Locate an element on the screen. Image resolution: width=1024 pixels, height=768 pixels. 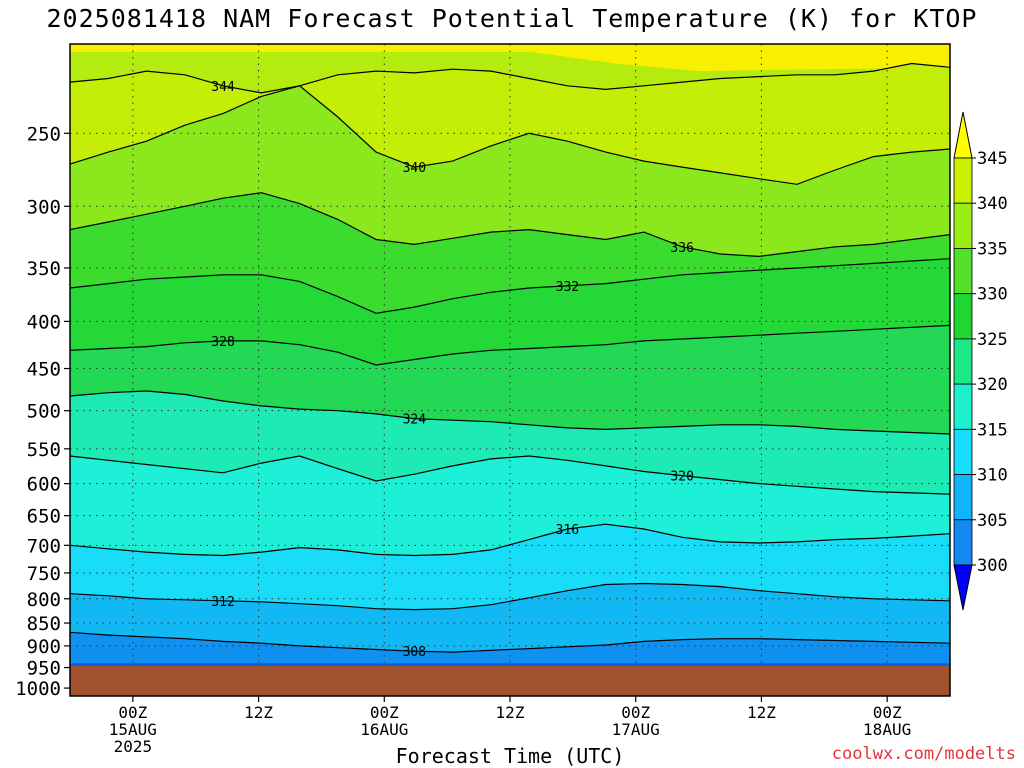
x-tick-label: 17AUG is located at coordinates (636, 729).